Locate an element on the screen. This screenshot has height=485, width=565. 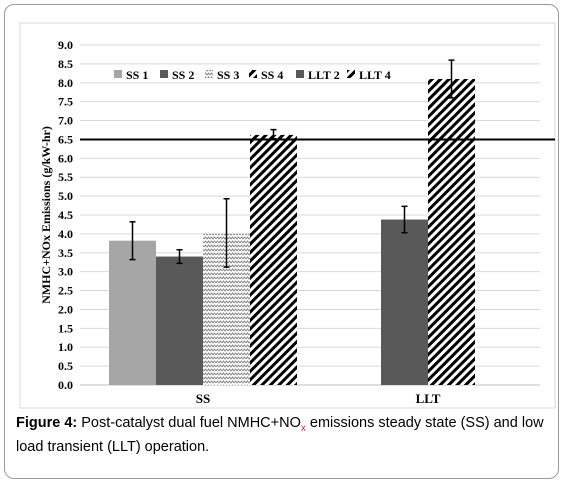
legend-label: LLT 2 is located at coordinates (324, 75).